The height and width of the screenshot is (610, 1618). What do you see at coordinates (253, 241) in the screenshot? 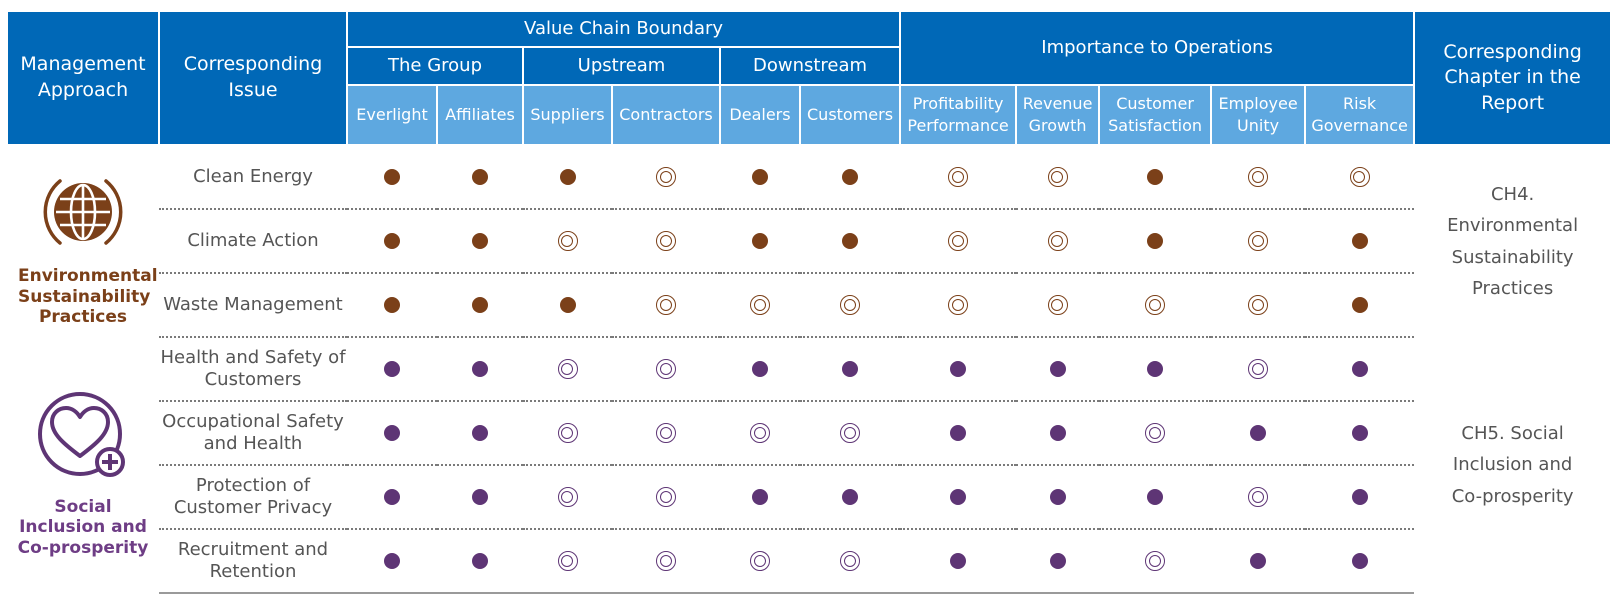
I see `issue-label: Climate Action` at bounding box center [253, 241].